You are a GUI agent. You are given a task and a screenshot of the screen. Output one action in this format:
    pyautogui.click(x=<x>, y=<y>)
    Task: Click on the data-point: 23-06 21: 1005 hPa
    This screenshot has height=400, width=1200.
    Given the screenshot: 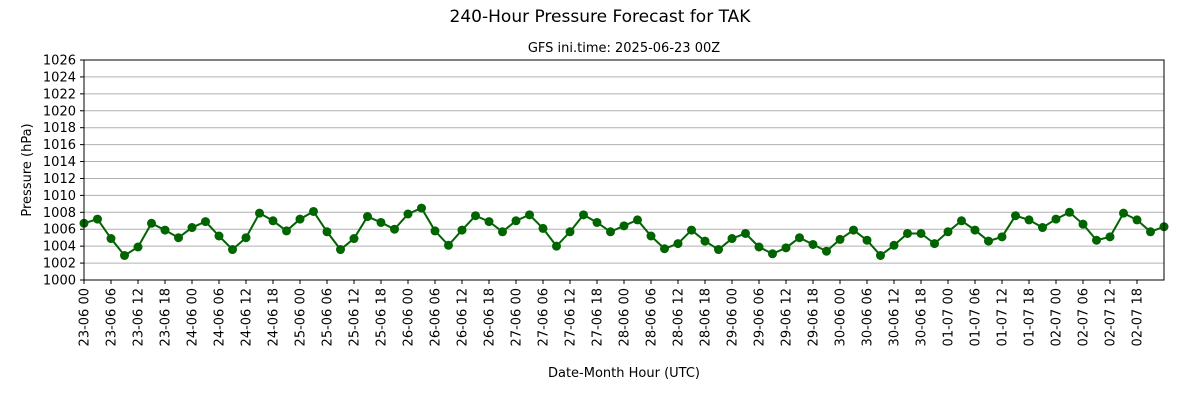 What is the action you would take?
    pyautogui.click(x=178, y=238)
    